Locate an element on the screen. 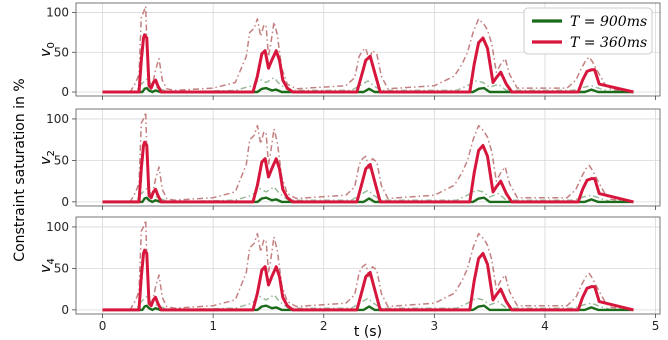 The height and width of the screenshot is (340, 668). panel-y-label-sub: 2 is located at coordinates (51, 153).